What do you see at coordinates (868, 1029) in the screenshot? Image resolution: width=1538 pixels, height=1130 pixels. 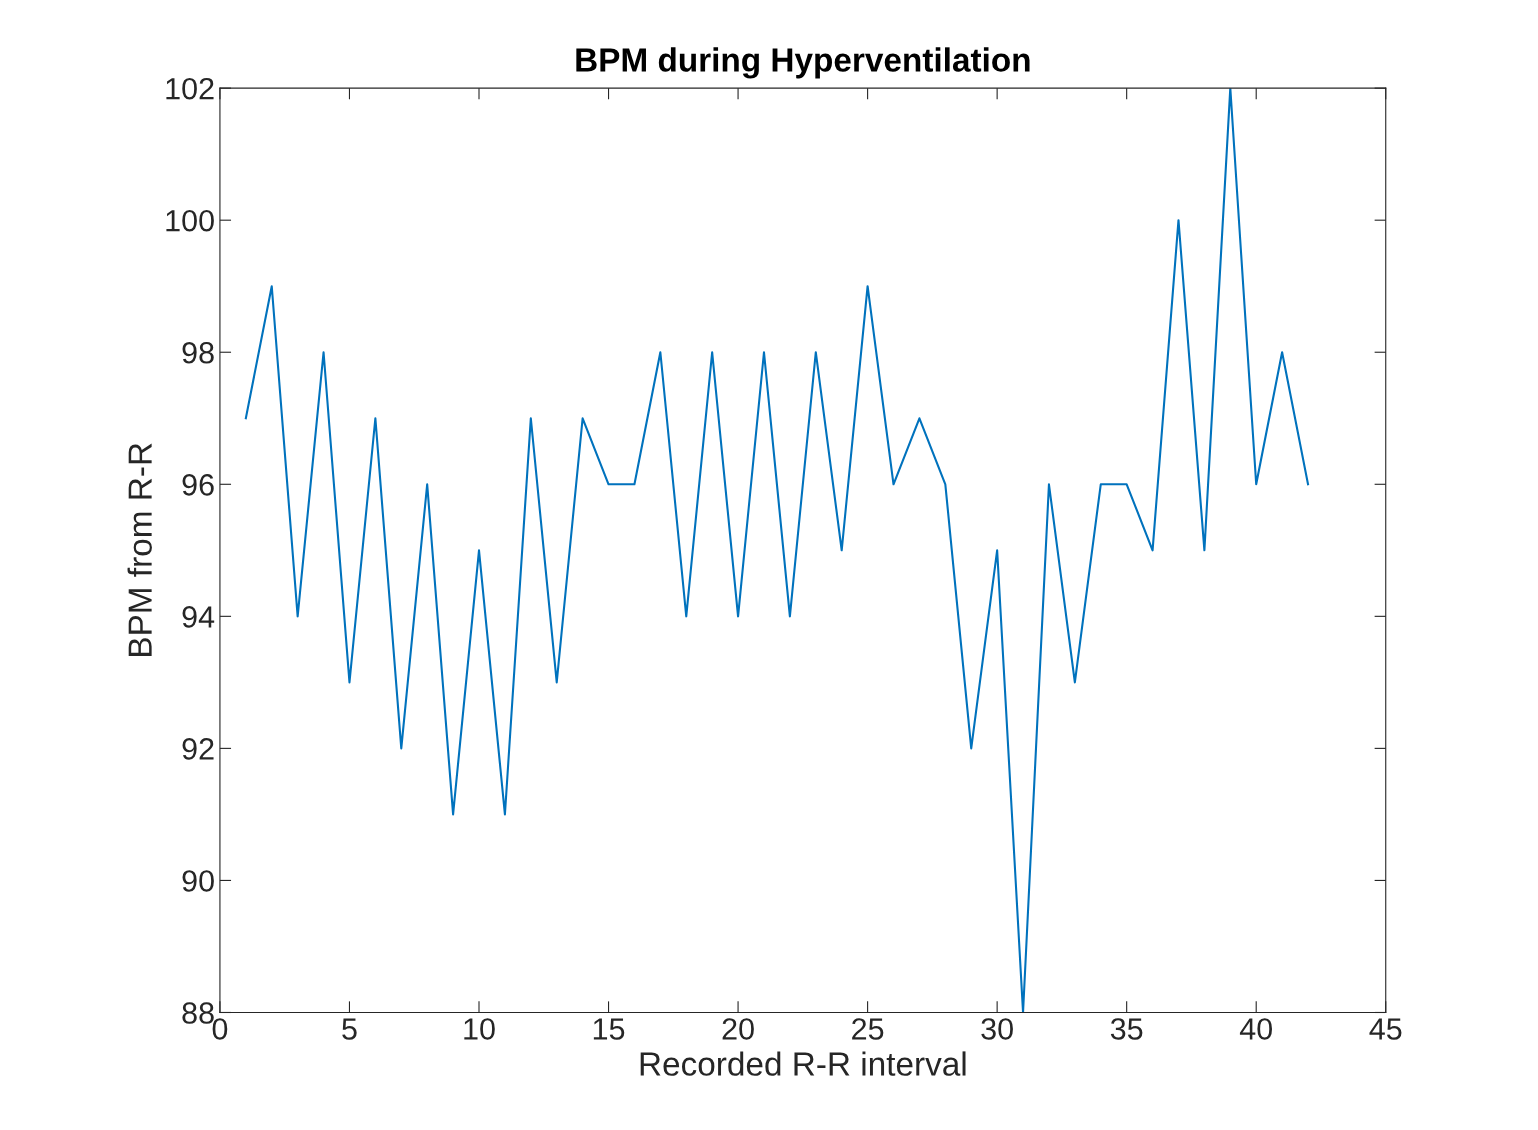 I see `x-tick-label: 25` at bounding box center [868, 1029].